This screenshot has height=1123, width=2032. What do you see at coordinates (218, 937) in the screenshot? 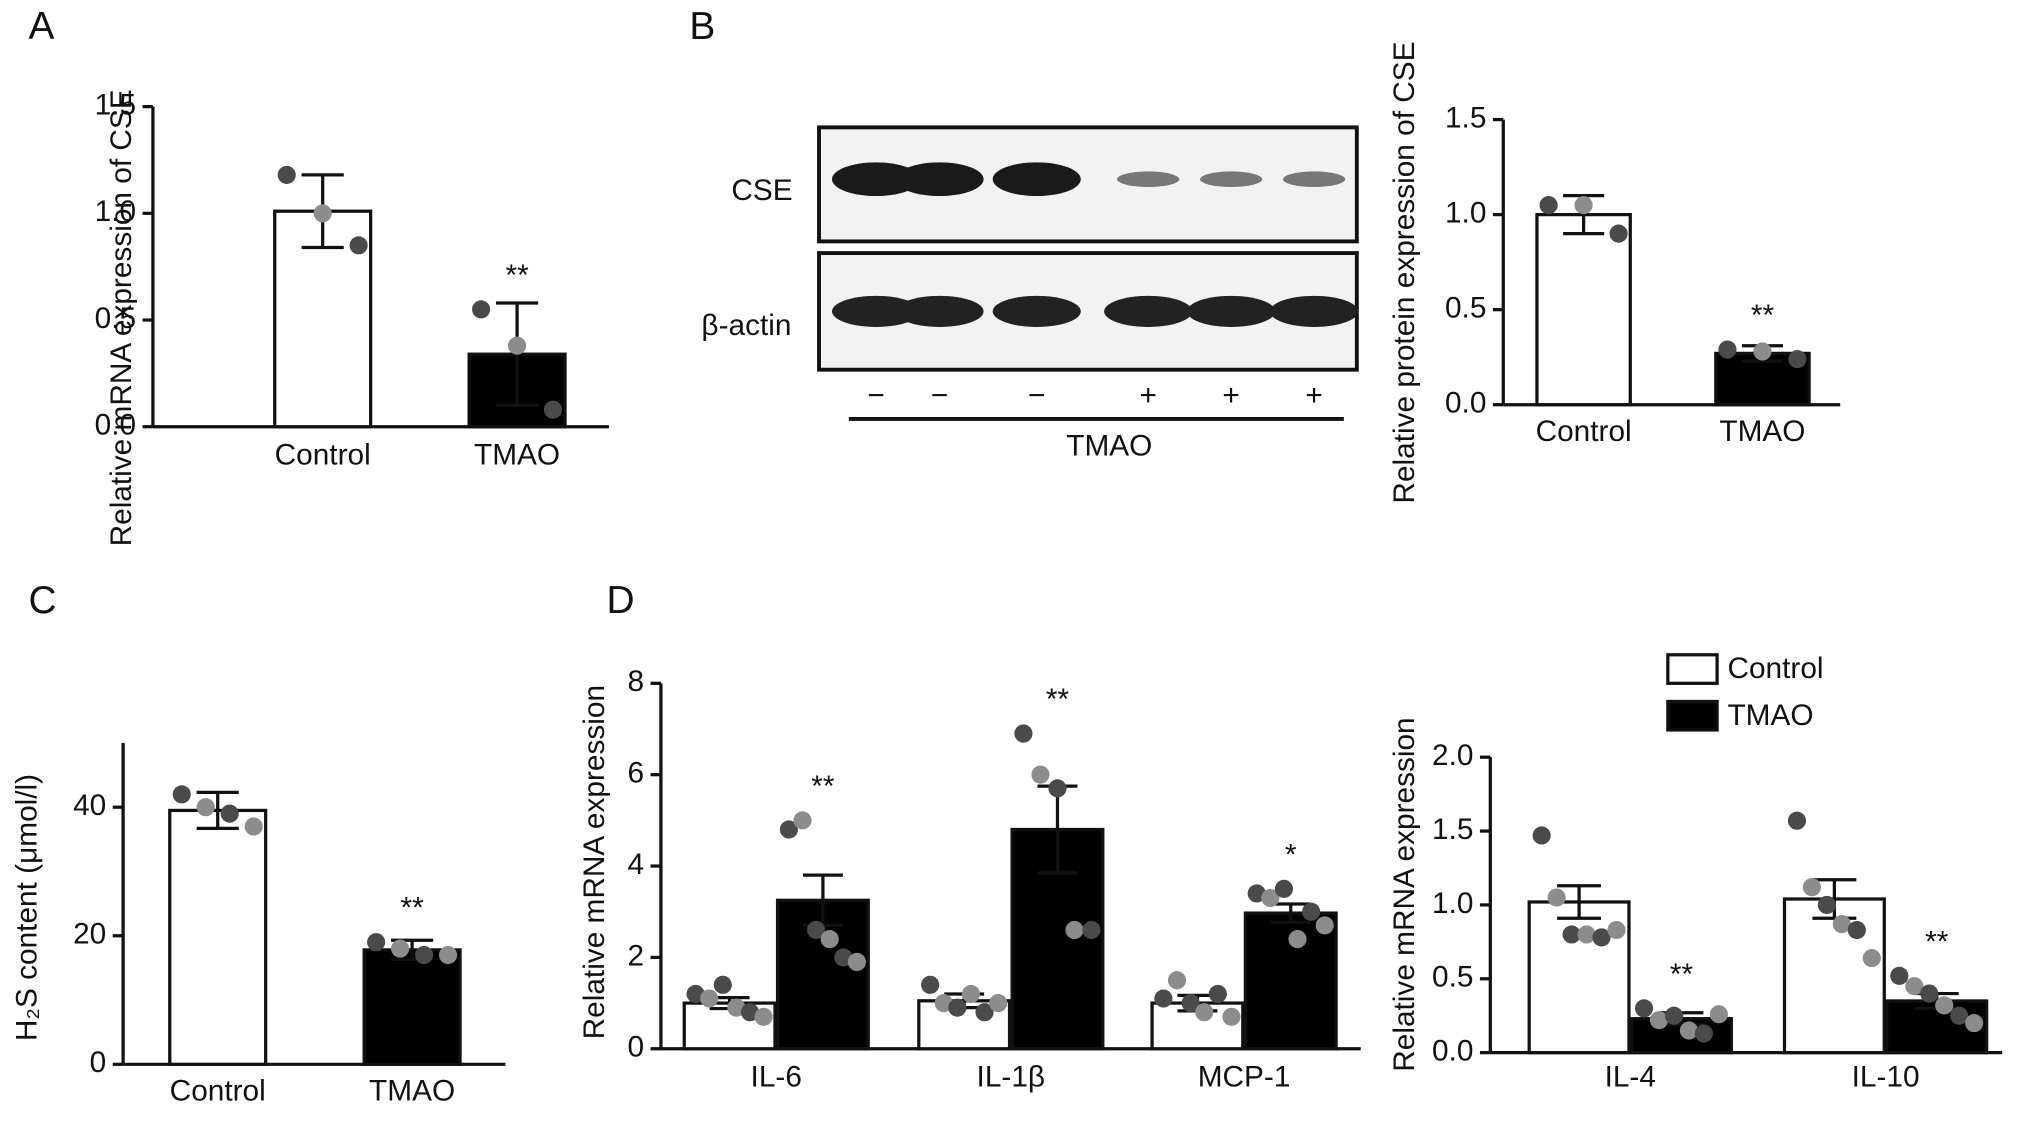
I see `bar` at bounding box center [218, 937].